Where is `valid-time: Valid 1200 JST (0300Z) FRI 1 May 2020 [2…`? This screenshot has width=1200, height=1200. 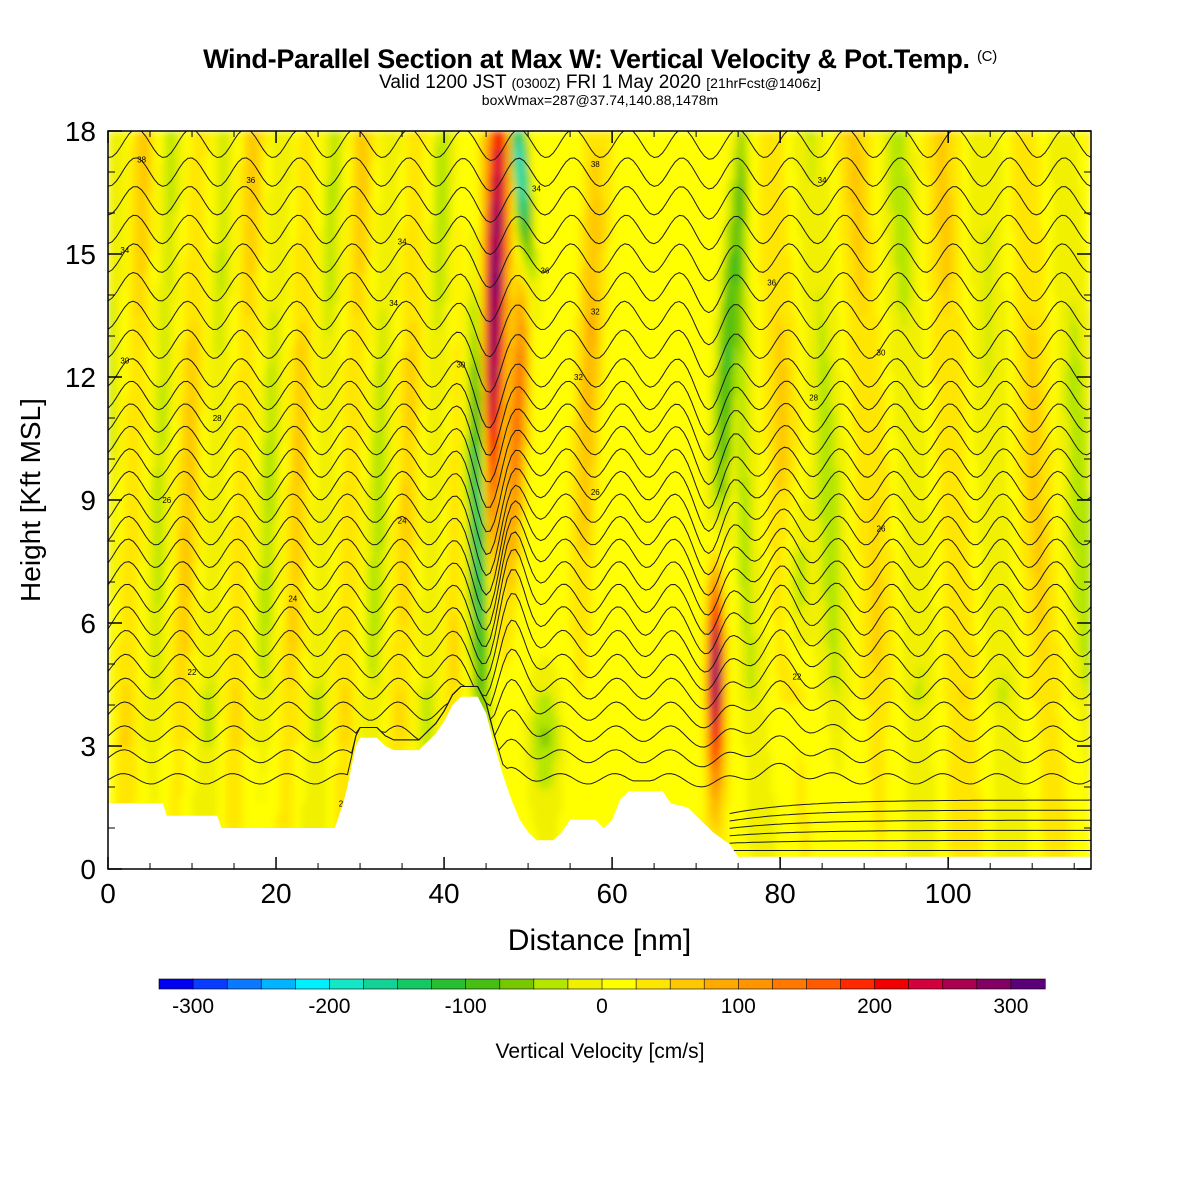 valid-time: Valid 1200 JST (0300Z) FRI 1 May 2020 [2… is located at coordinates (600, 83).